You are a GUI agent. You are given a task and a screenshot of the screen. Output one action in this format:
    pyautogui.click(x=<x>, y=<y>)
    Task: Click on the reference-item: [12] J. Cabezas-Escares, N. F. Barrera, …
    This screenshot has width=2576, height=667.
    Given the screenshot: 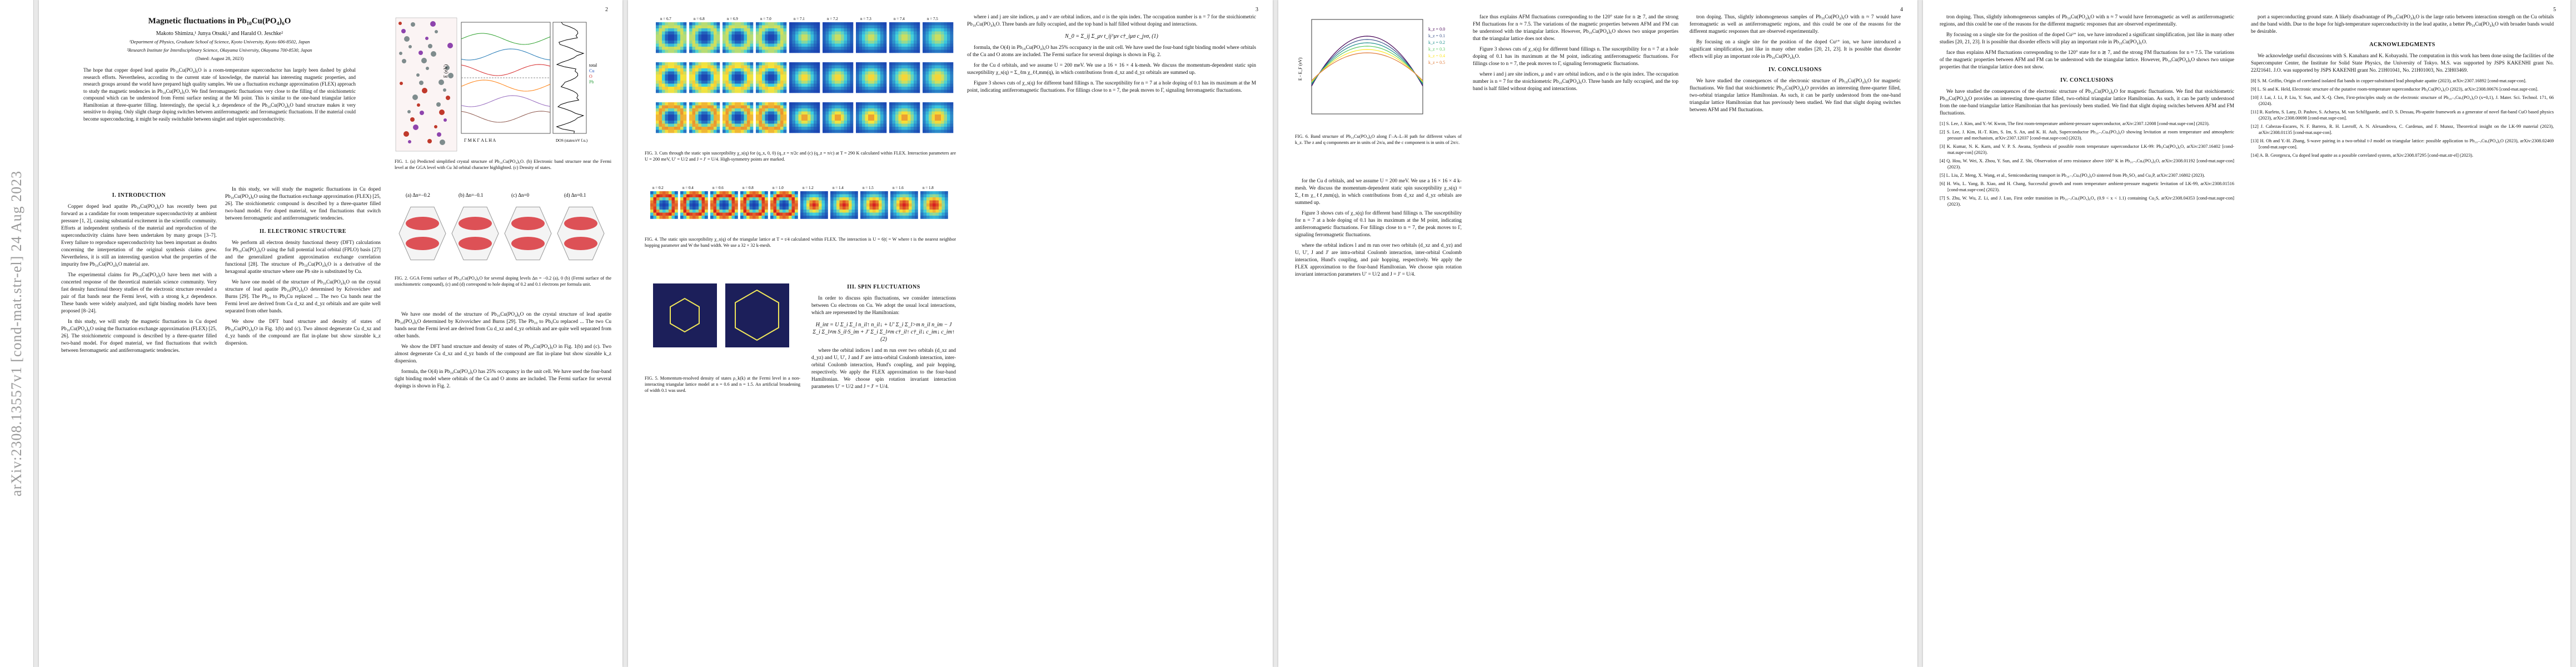 What is the action you would take?
    pyautogui.click(x=2402, y=129)
    